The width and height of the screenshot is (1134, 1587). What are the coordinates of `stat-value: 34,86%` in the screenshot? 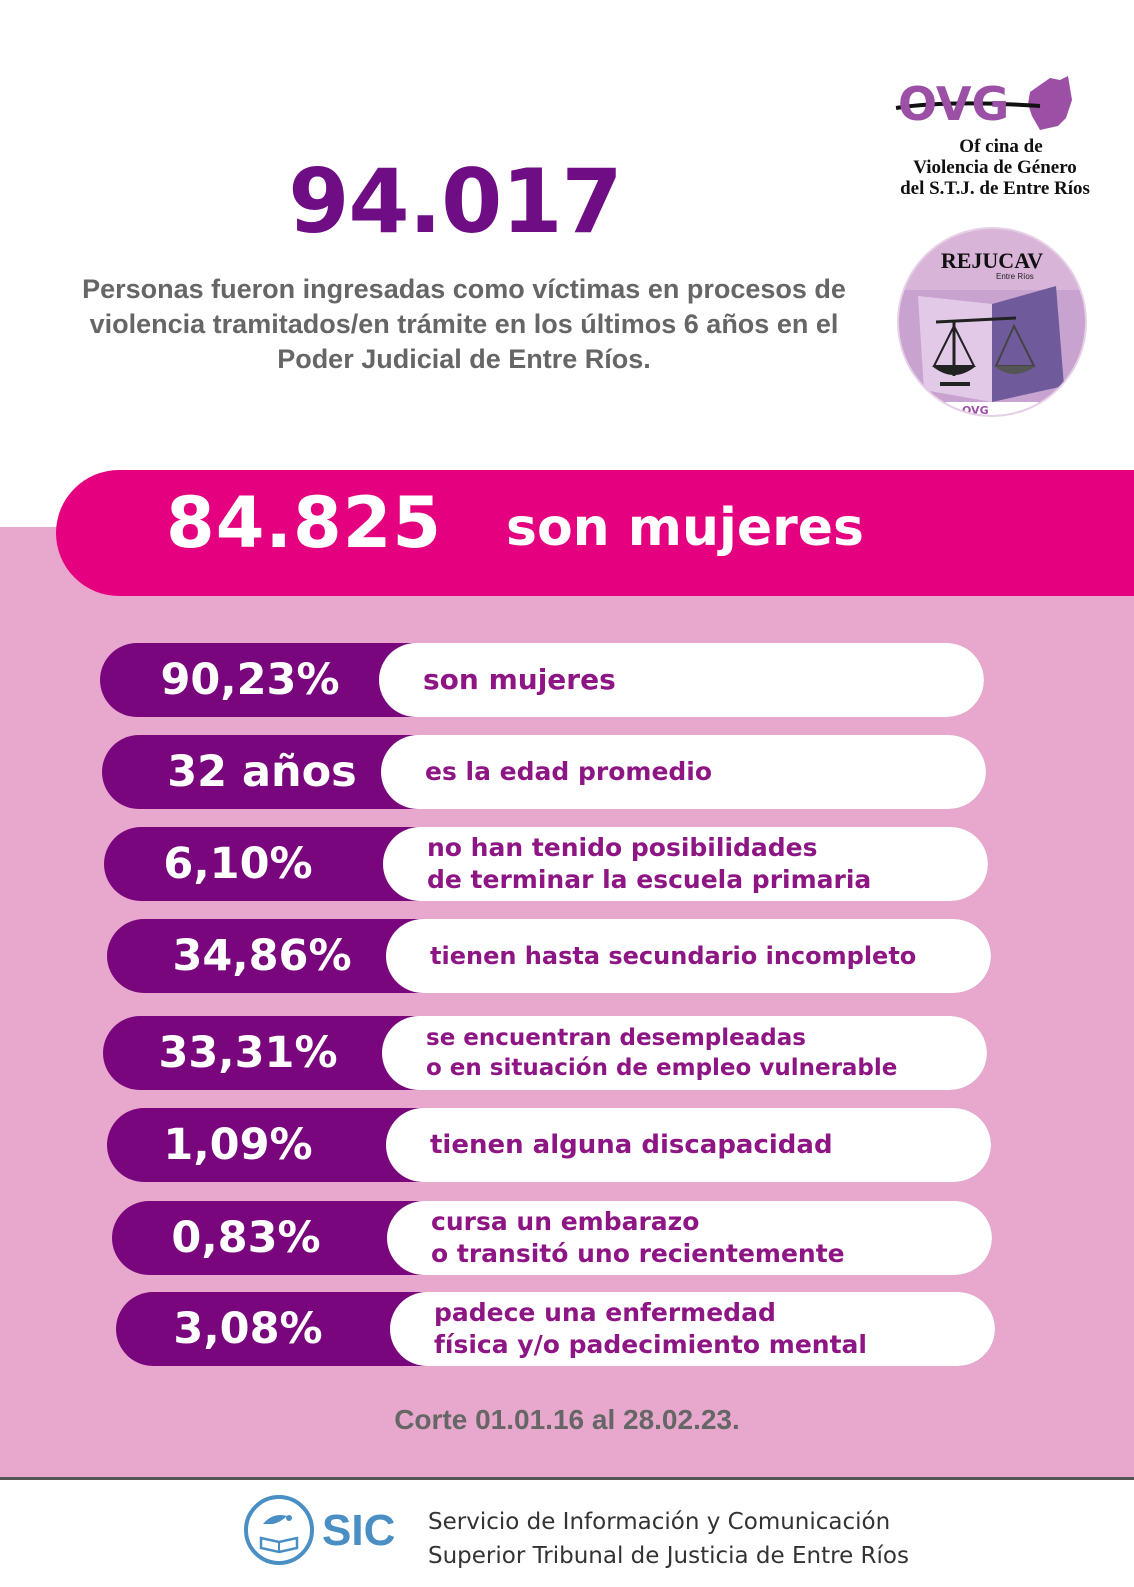 It's located at (262, 956).